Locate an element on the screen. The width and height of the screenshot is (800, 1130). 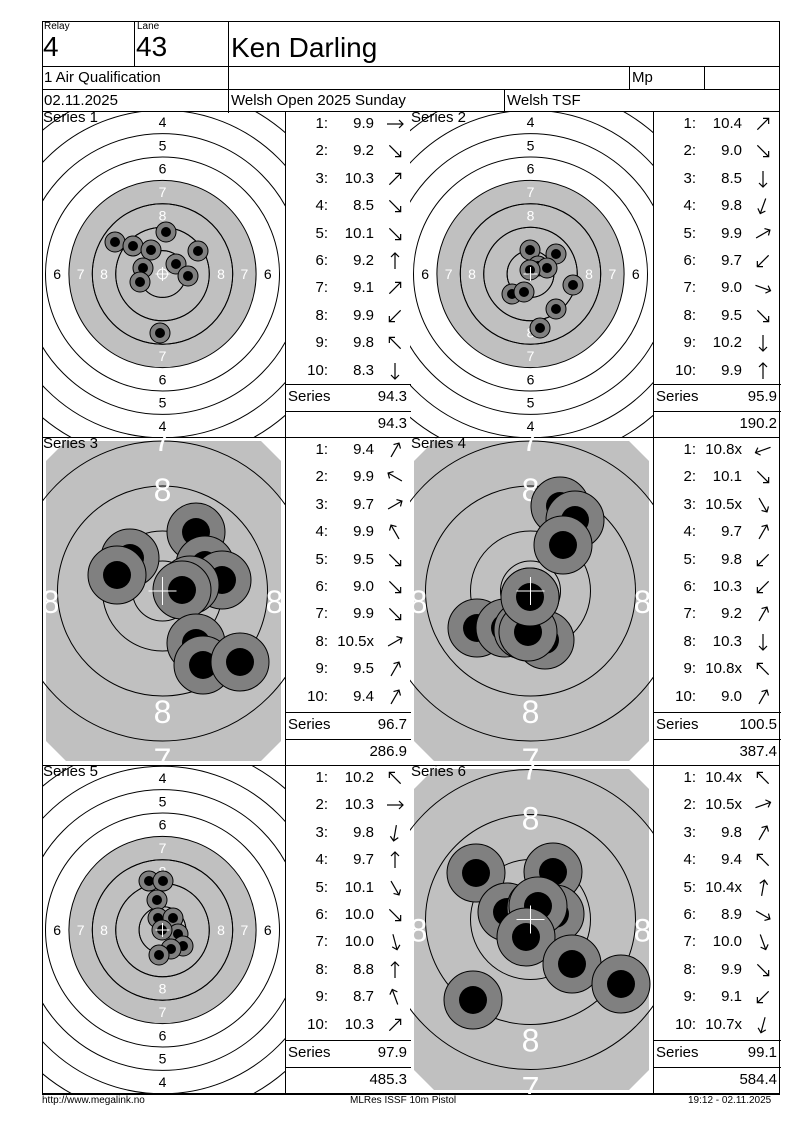
shot-number: 6: is located at coordinates (689, 914).